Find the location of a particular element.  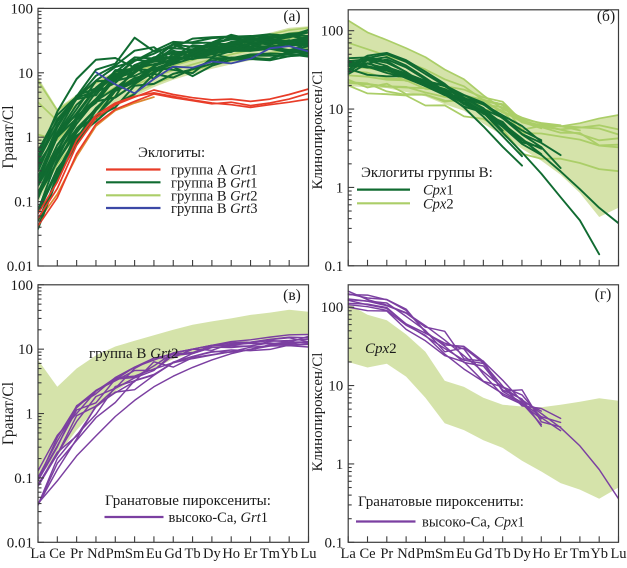

svg-text: высоко-Ca, Grt1 is located at coordinates (218, 518).